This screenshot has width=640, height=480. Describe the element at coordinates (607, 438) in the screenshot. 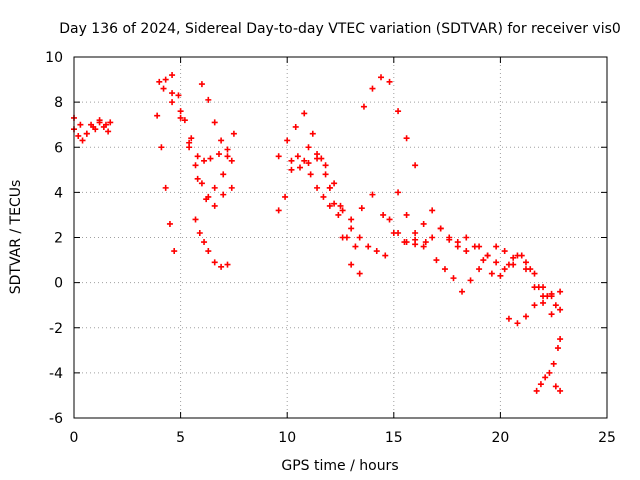

I see `x-tick-label: 25` at that location.